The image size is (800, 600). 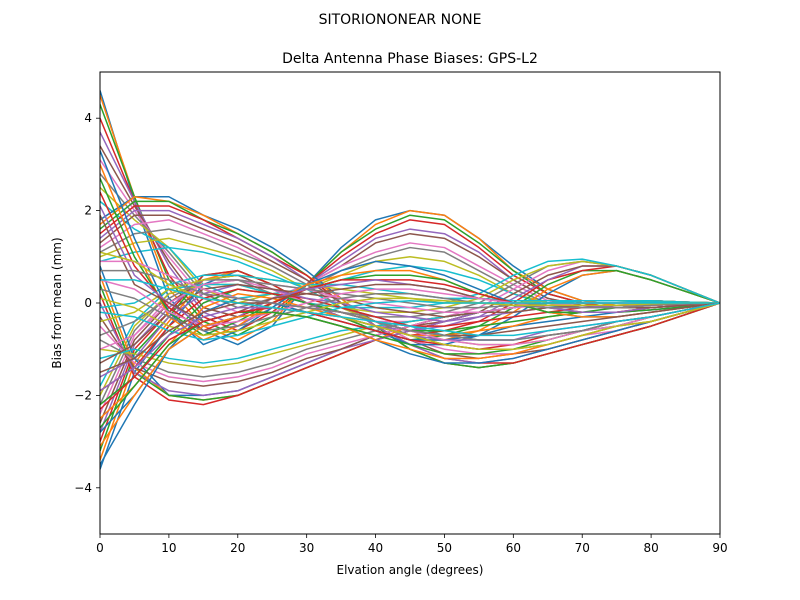 I want to click on y-axis-ticks: −4 −2 0 2 4, so click(x=87, y=303).